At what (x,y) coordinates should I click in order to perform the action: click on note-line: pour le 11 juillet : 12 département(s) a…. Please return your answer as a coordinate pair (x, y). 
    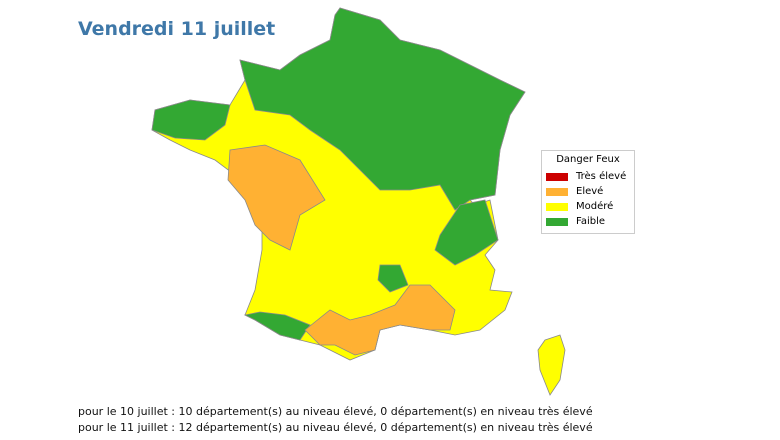
    Looking at the image, I should click on (335, 427).